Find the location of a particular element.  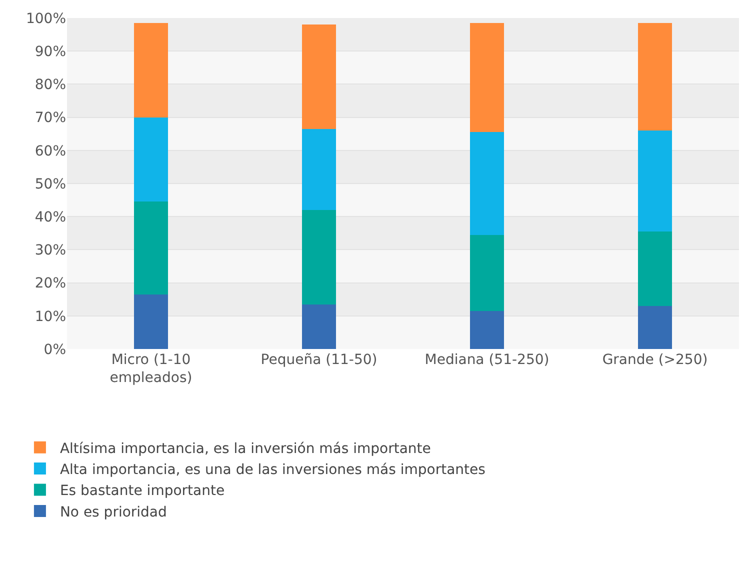

y-tick-label: 70% is located at coordinates (50, 118).